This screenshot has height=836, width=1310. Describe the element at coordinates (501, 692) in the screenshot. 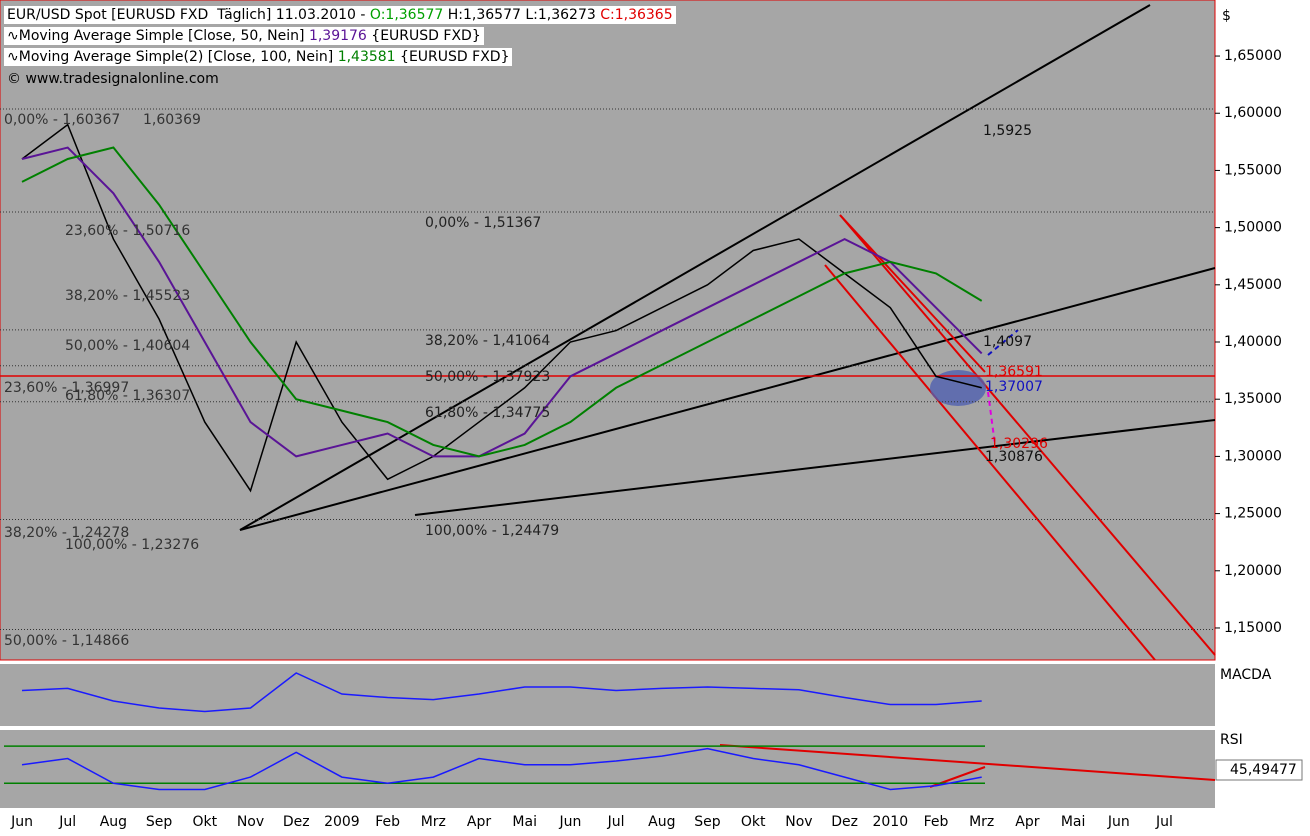

I see `macd-line` at that location.